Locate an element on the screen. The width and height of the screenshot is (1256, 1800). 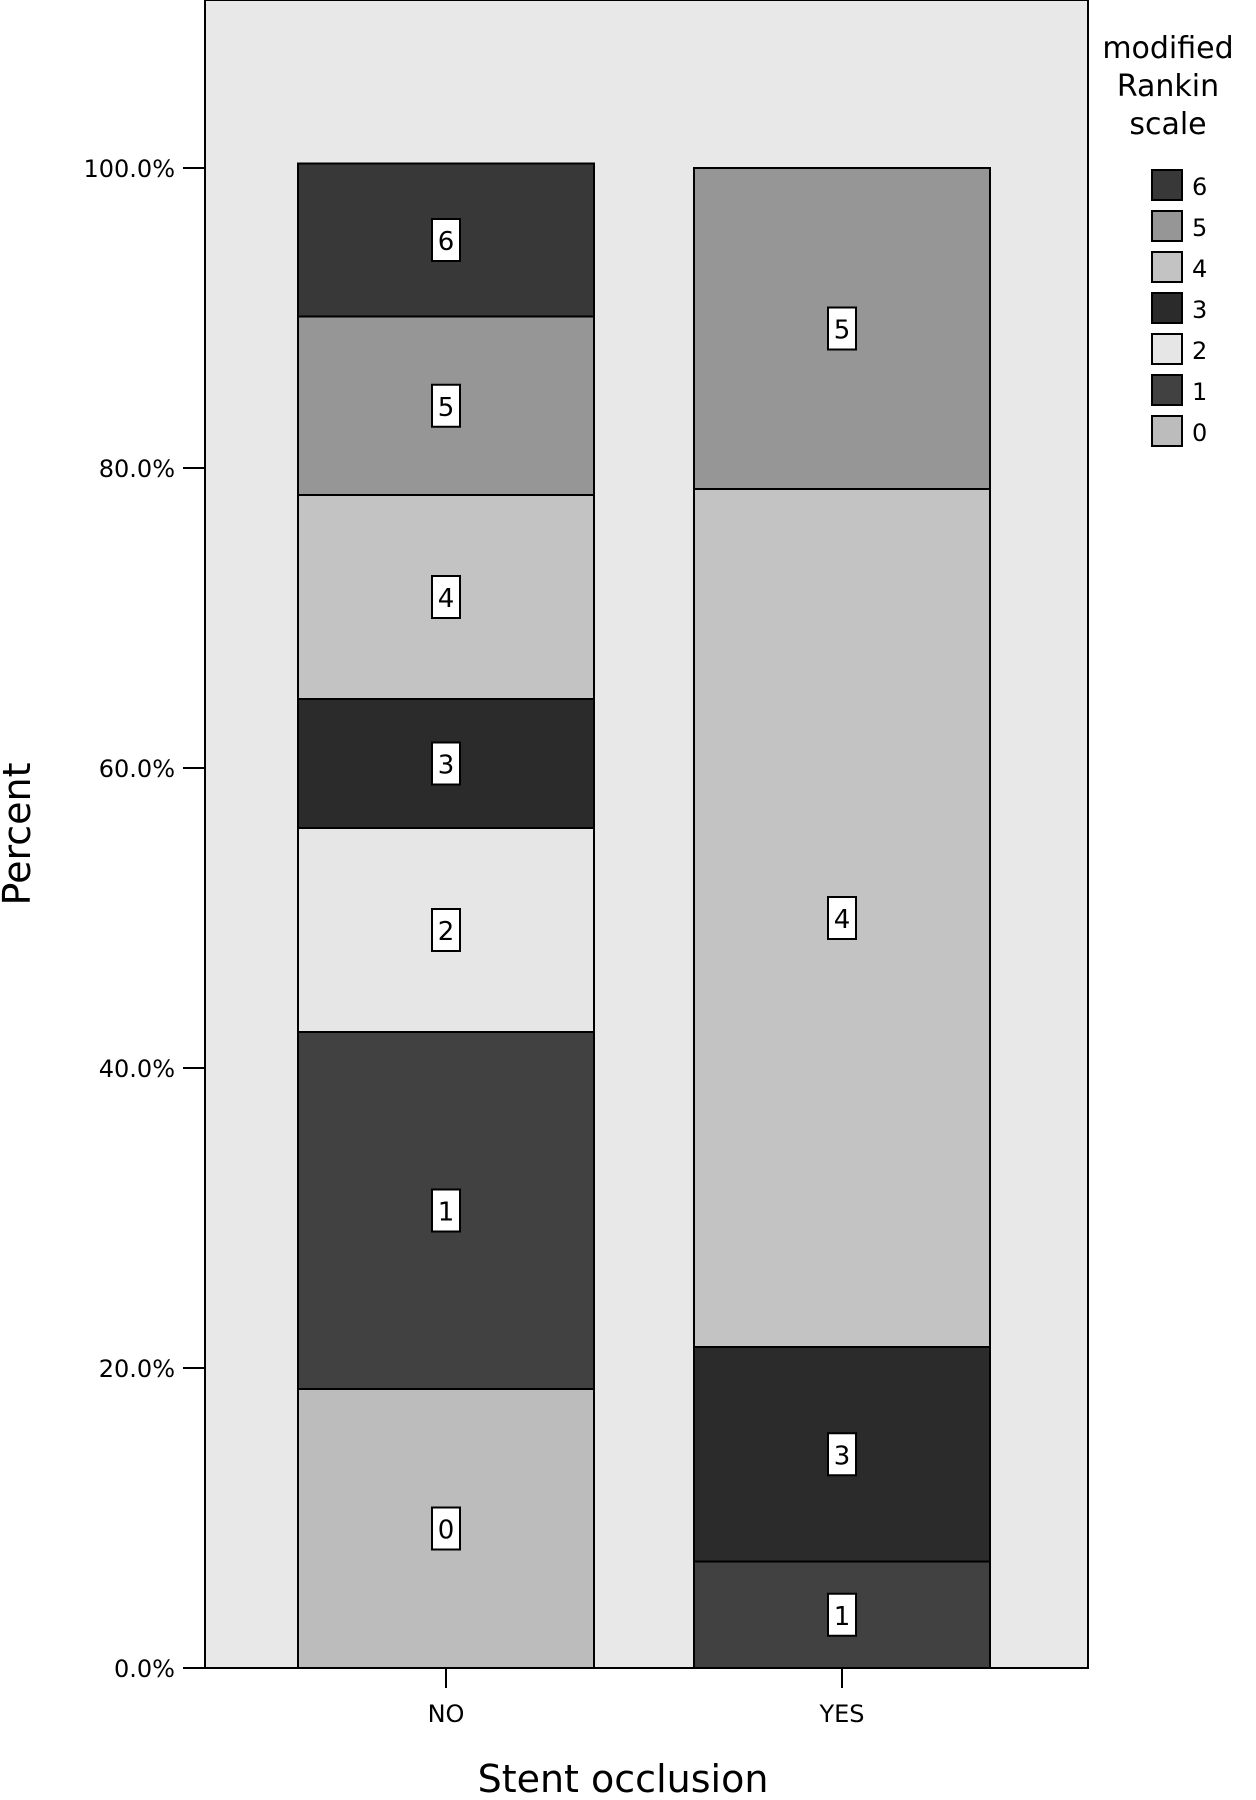
legend-label-4: 4 is located at coordinates (1199, 269).